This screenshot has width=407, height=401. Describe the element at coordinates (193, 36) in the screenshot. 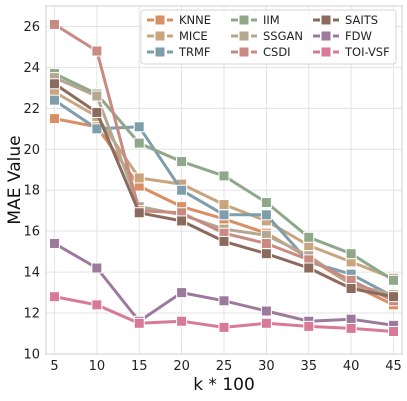

I see `legend-label: MICE` at that location.